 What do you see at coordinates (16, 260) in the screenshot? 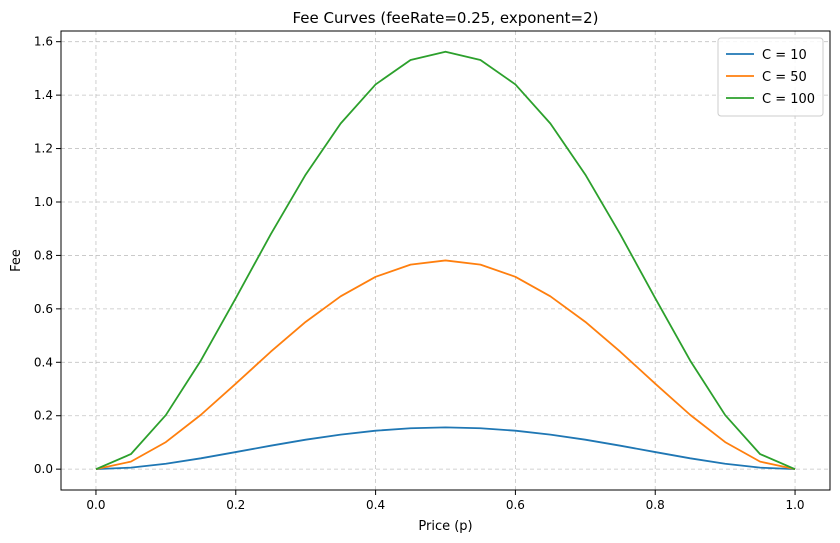
I see `y-axis-label: Fee` at bounding box center [16, 260].